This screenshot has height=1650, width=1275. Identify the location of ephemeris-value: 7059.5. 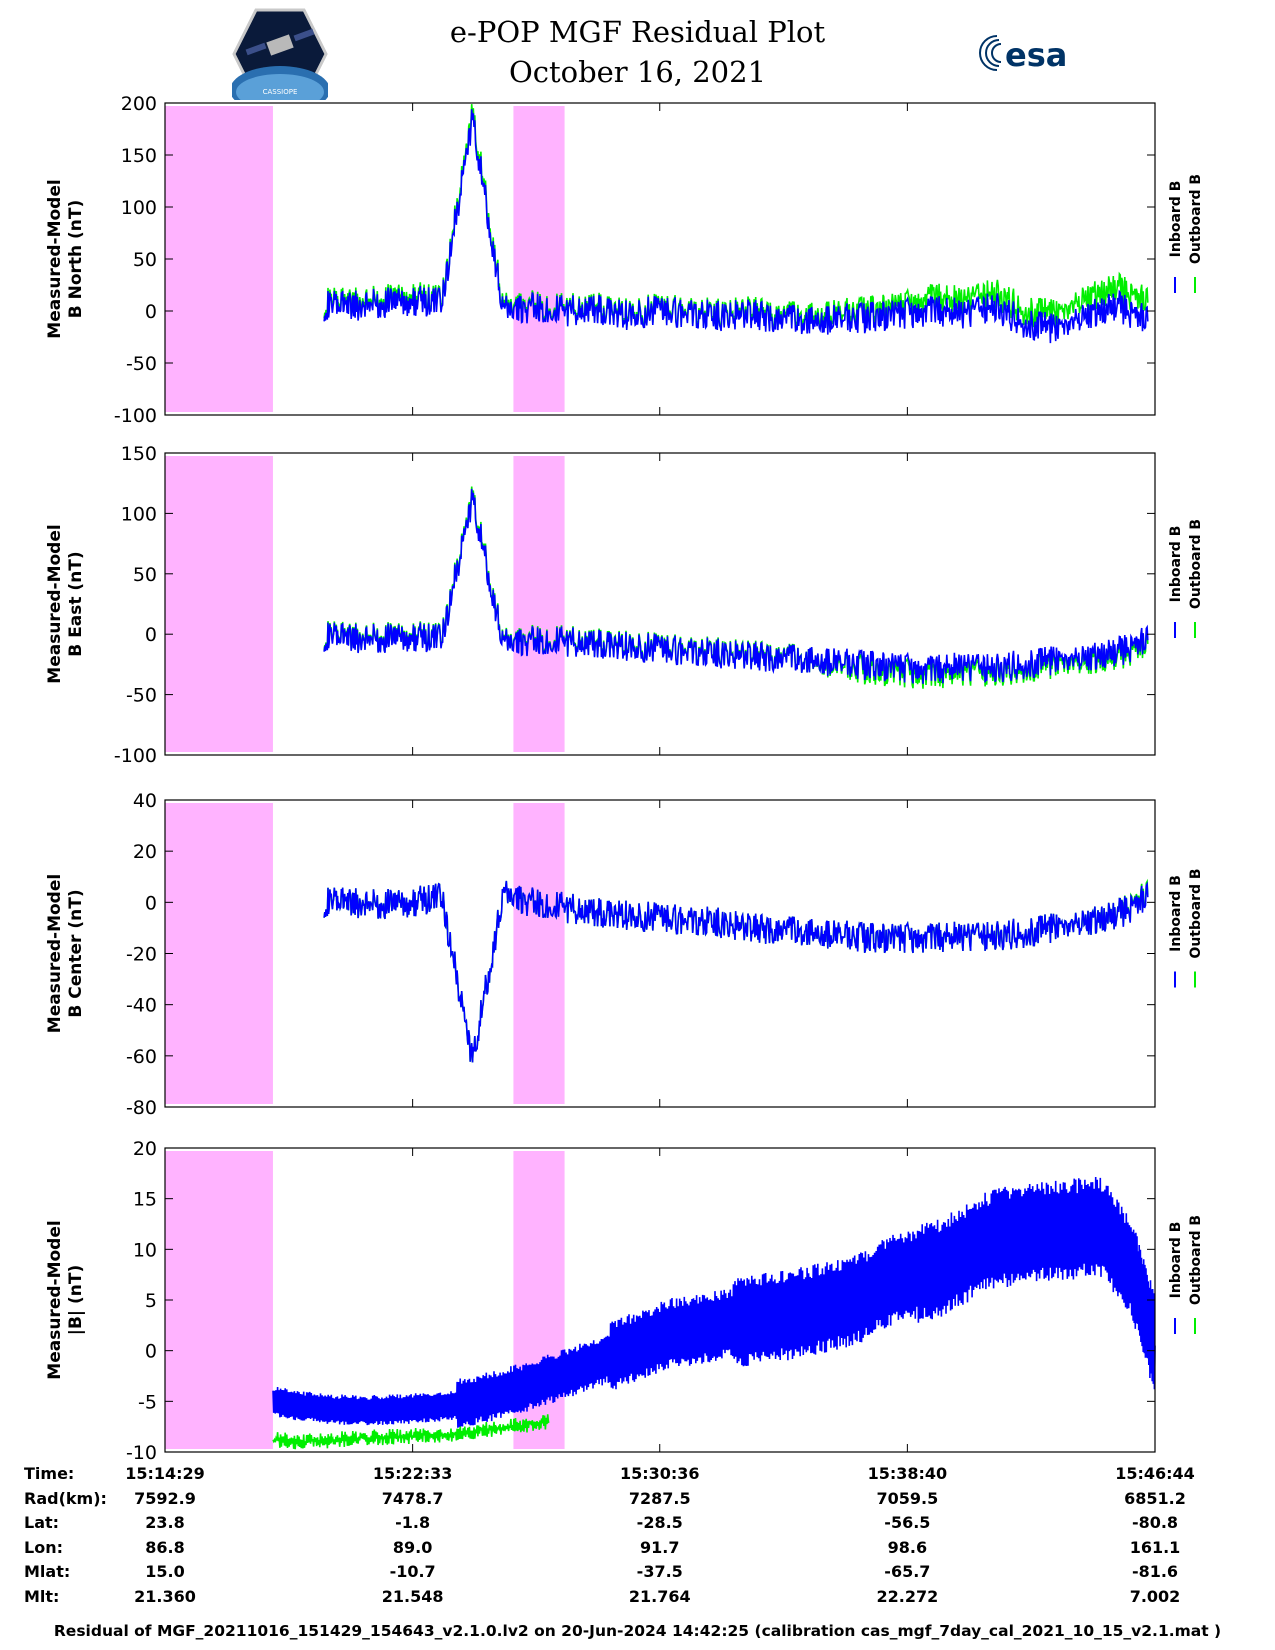
(907, 1498).